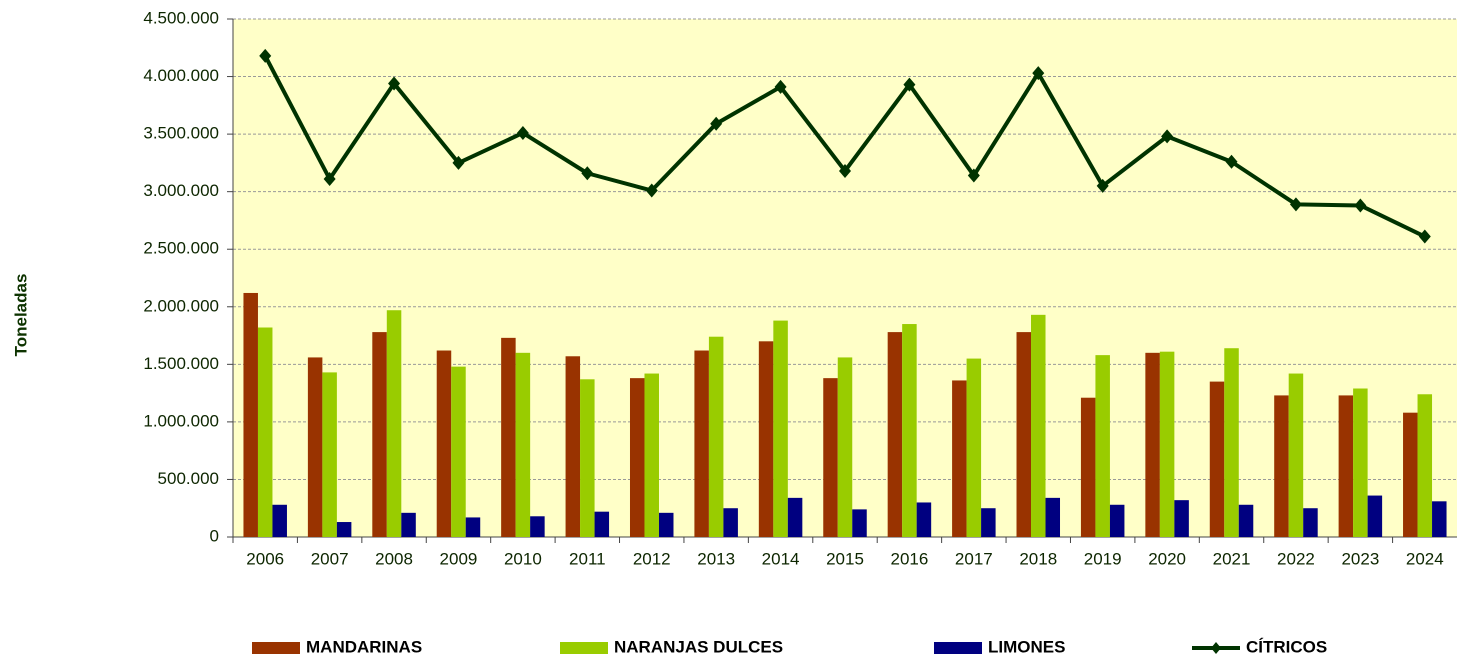 The image size is (1458, 660). Describe the element at coordinates (652, 558) in the screenshot. I see `x-tick-label: 2012` at that location.